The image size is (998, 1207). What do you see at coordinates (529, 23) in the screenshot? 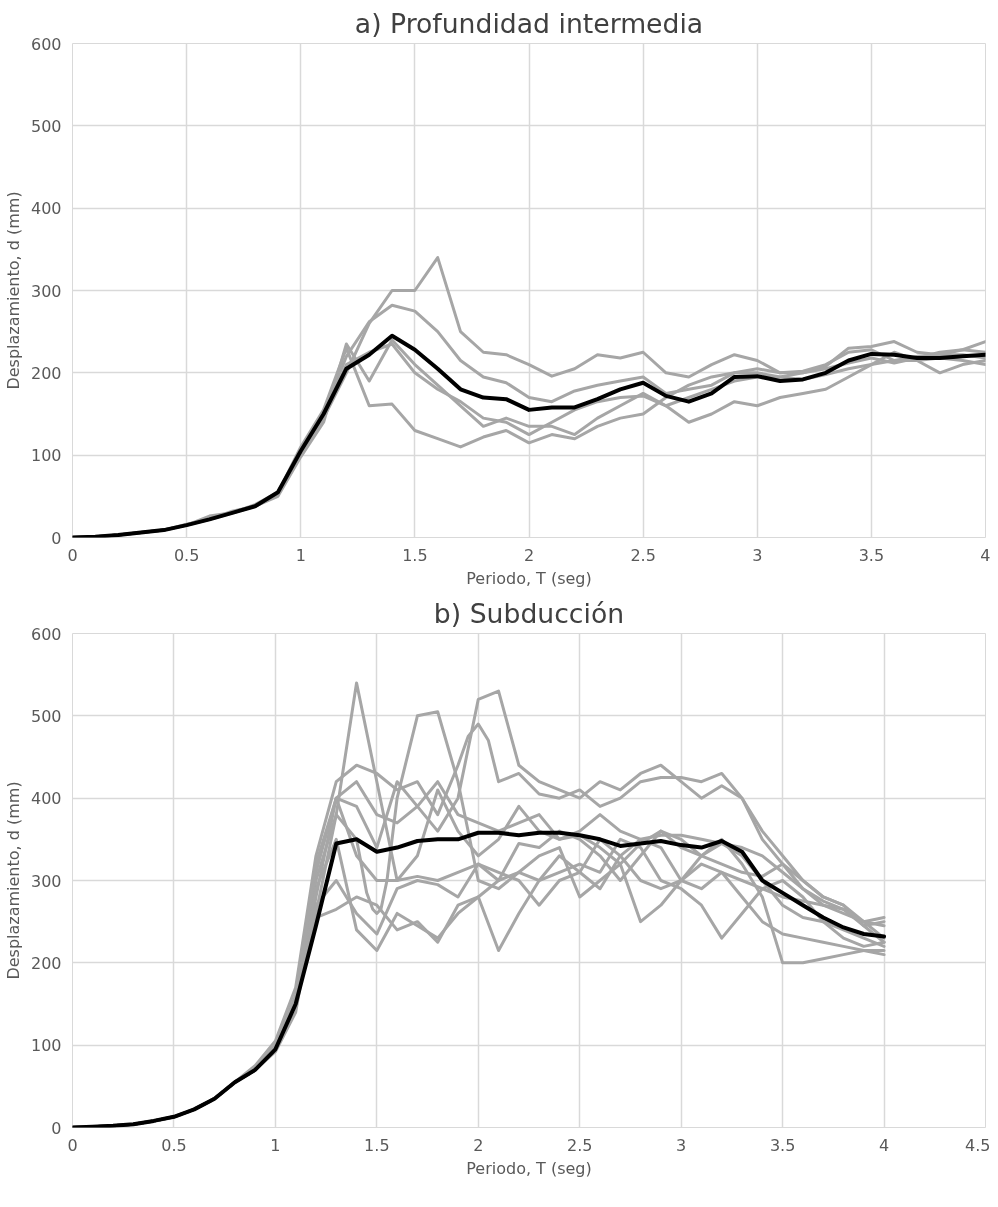
I see `chart-title: a) Profundidad intermedia` at bounding box center [529, 23].